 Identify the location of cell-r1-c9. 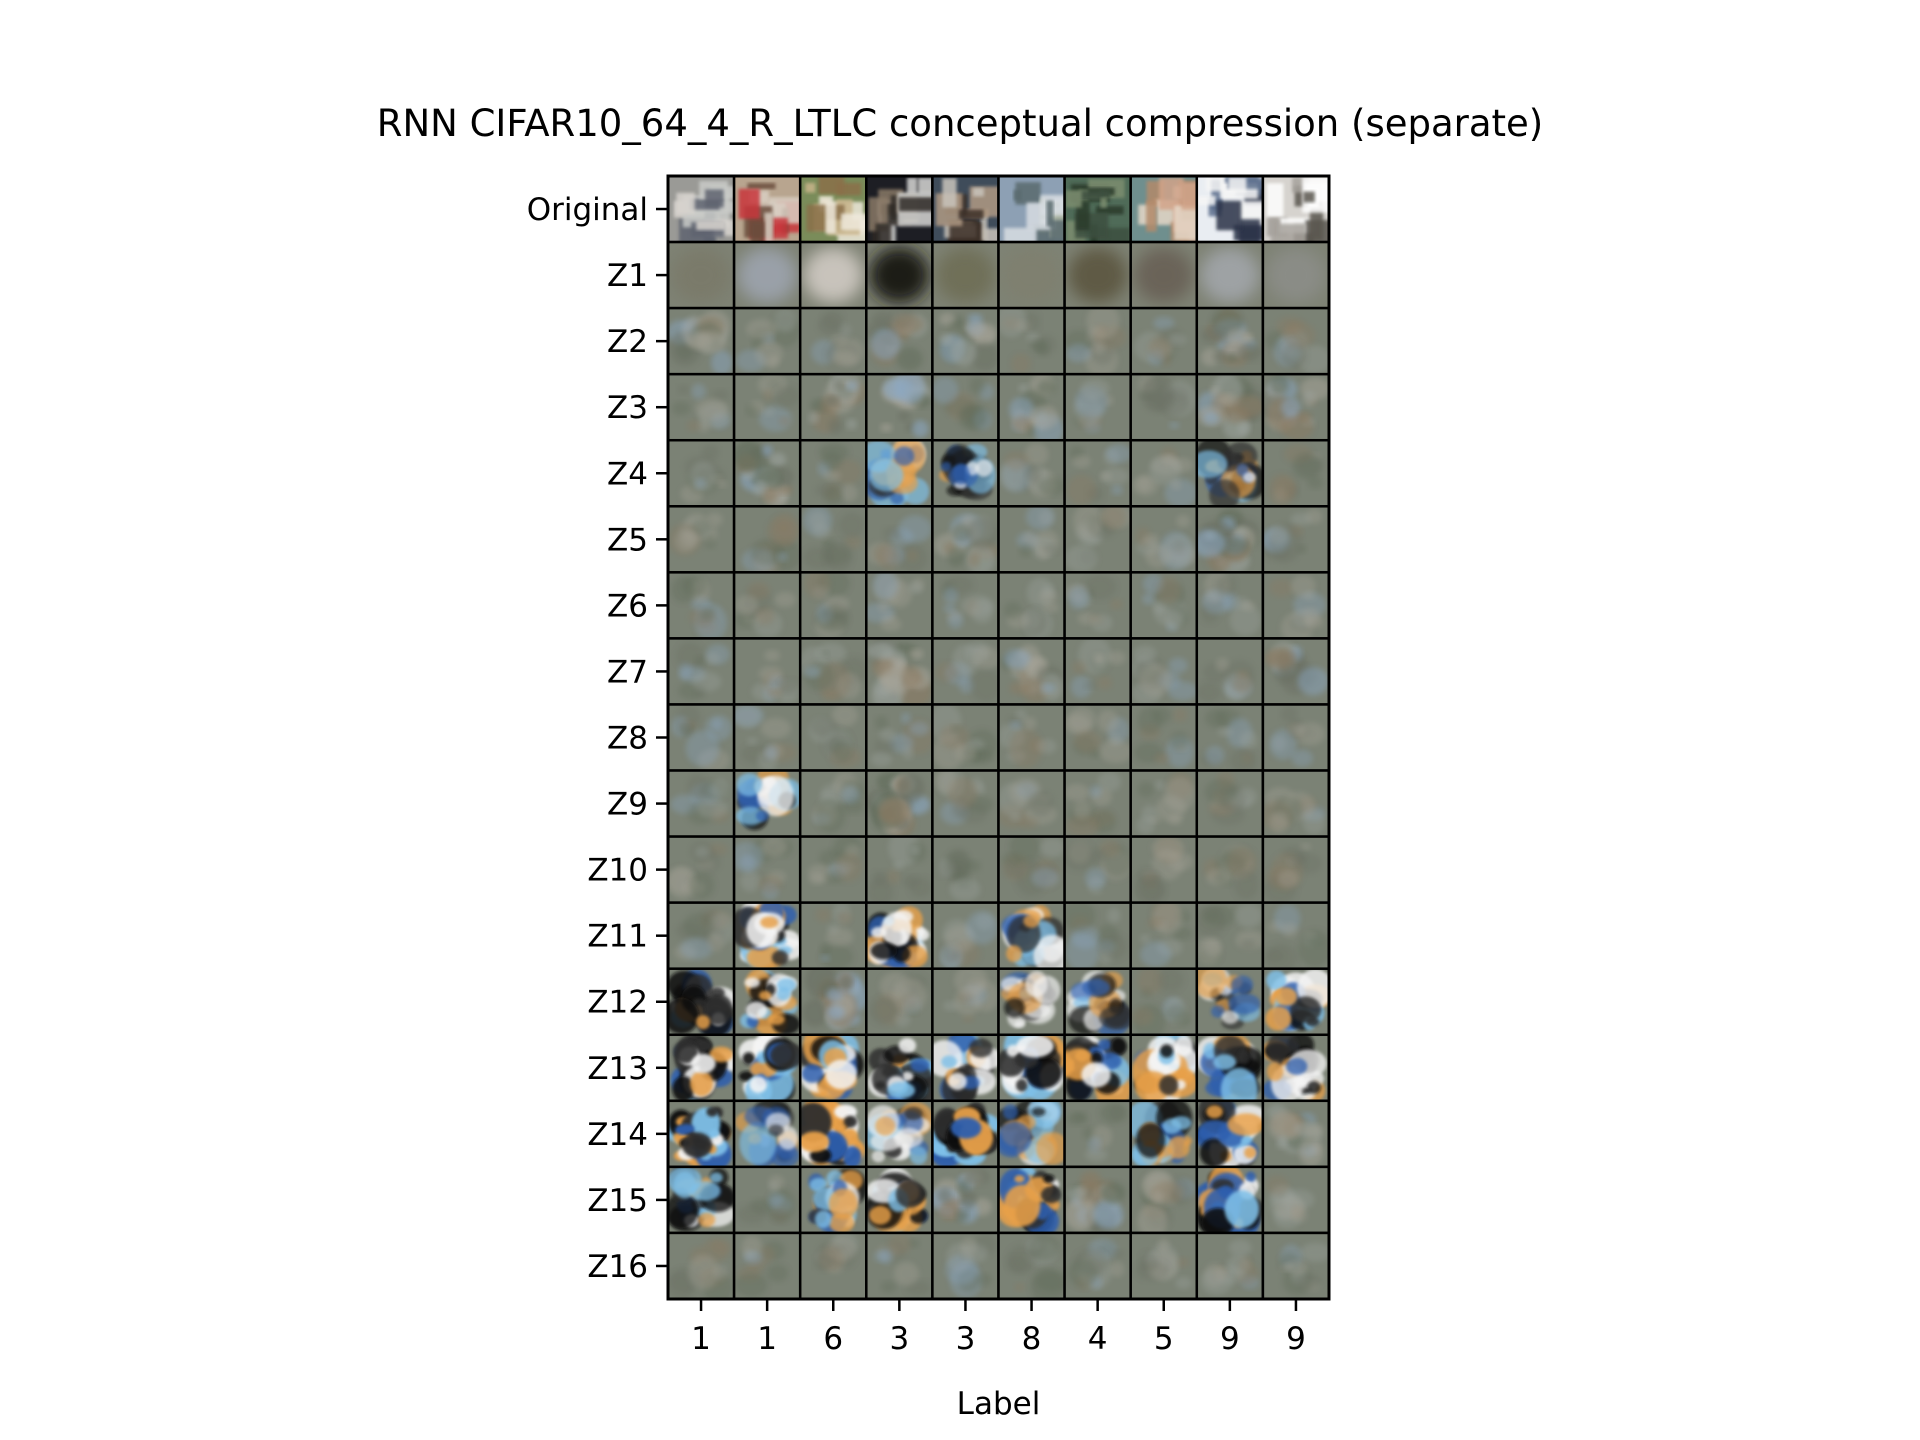
(1296, 275).